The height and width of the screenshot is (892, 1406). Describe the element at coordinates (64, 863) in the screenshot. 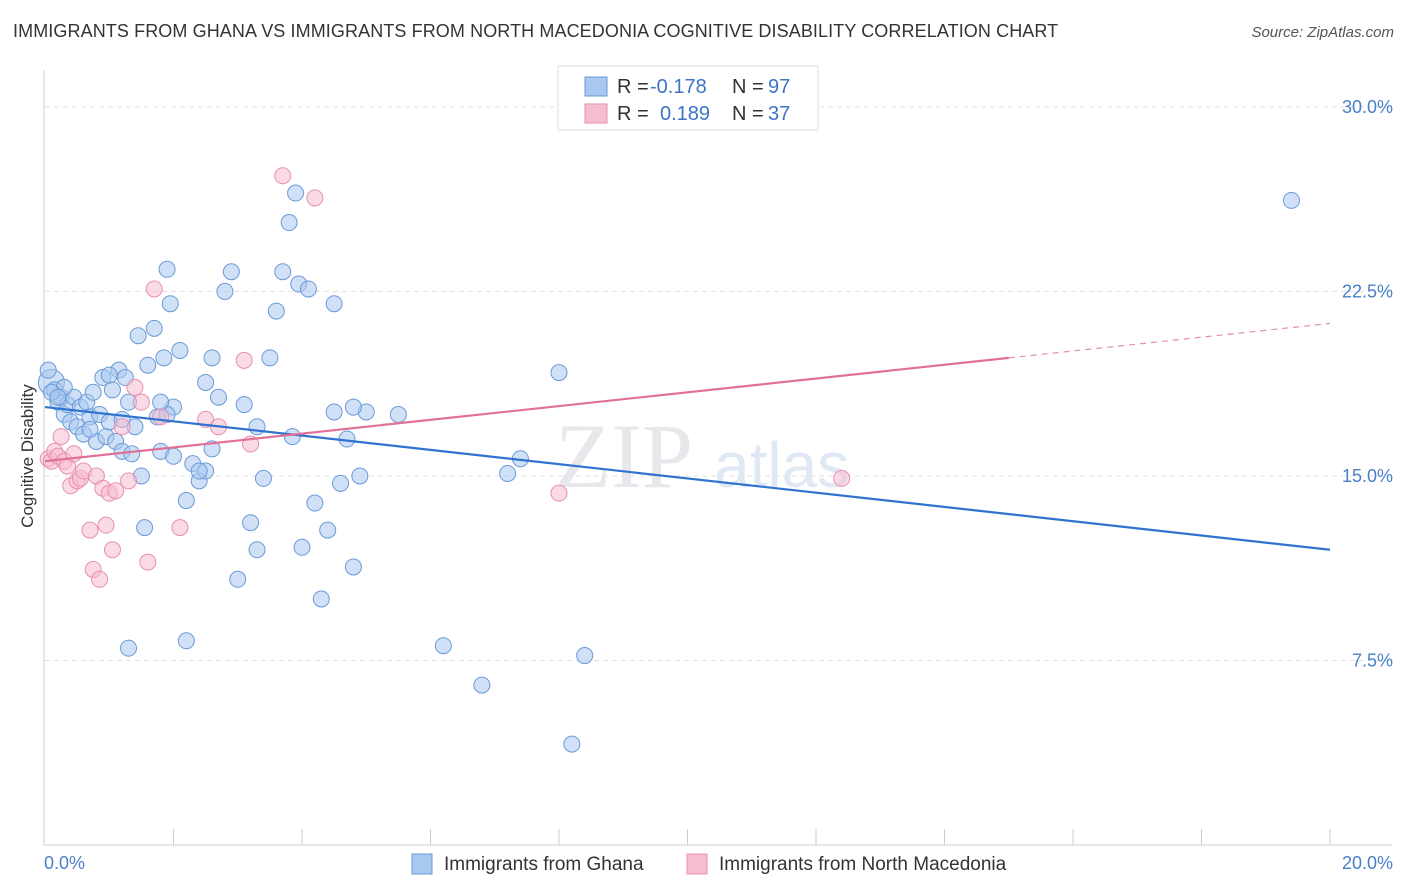

I see `x-tick-label-min: 0.0%` at that location.